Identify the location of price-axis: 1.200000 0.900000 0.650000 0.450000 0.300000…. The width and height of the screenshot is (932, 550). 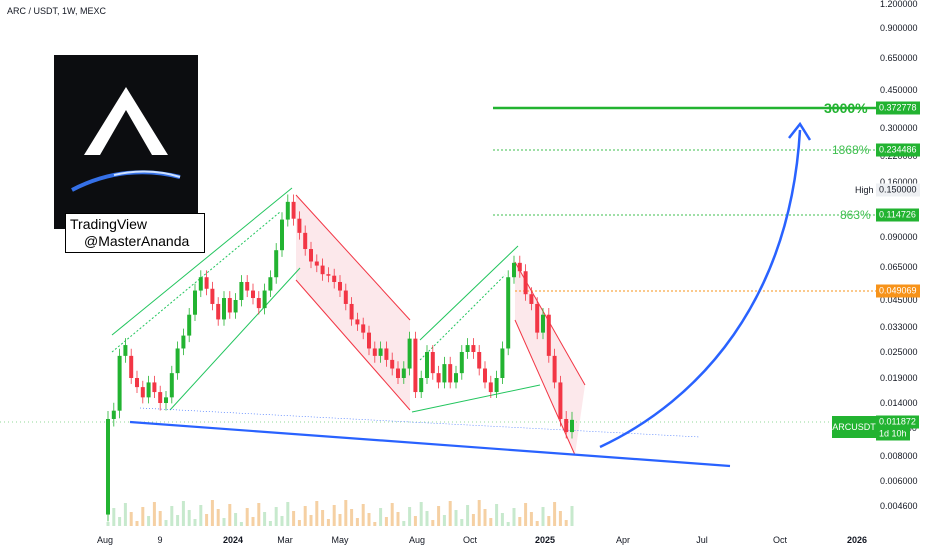
(904, 275).